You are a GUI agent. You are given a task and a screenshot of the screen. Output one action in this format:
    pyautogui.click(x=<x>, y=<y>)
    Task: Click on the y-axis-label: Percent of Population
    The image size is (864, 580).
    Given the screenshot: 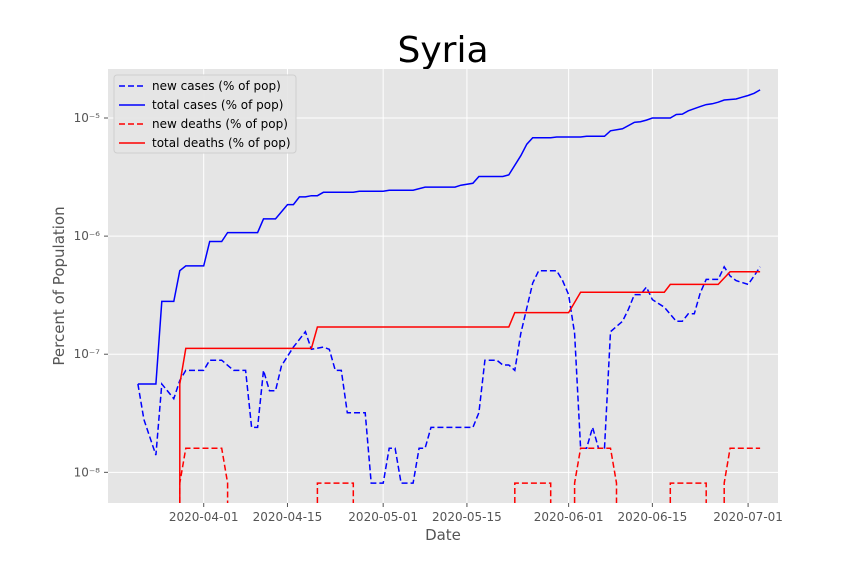 What is the action you would take?
    pyautogui.click(x=59, y=285)
    